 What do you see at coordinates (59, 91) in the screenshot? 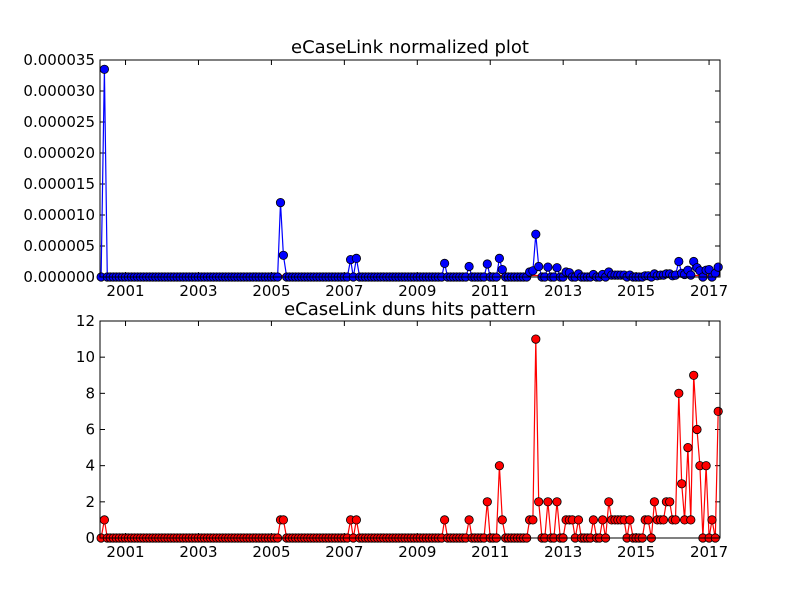
I see `normalized-plot-y-tick-label: 0.000030` at bounding box center [59, 91].